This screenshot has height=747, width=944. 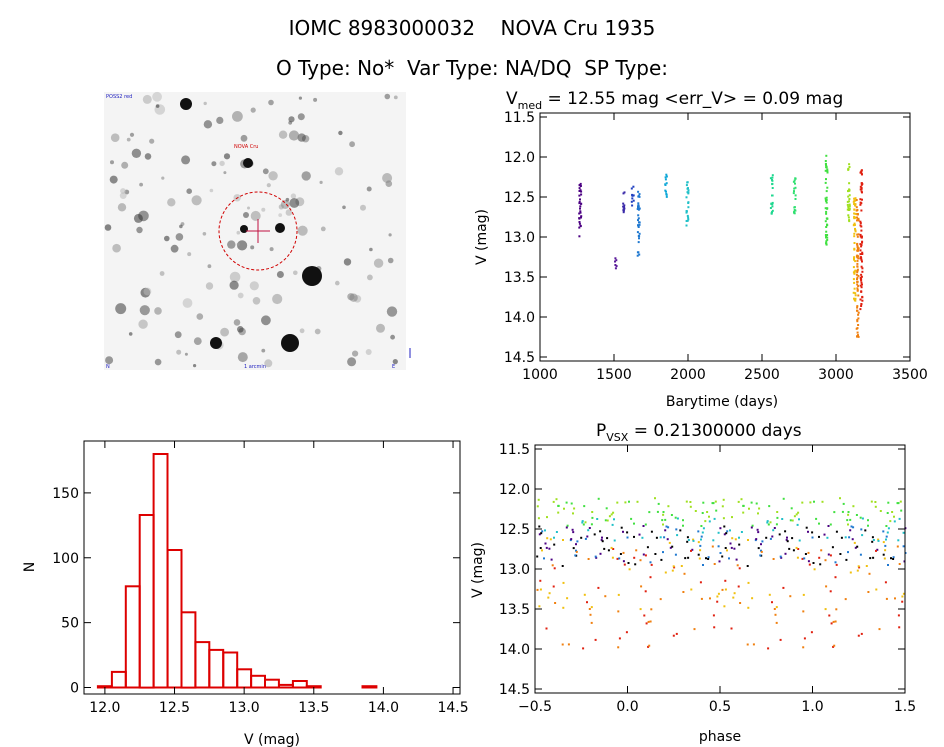 What do you see at coordinates (452, 708) in the screenshot?
I see `x-tick-label: 14.5` at bounding box center [452, 708].